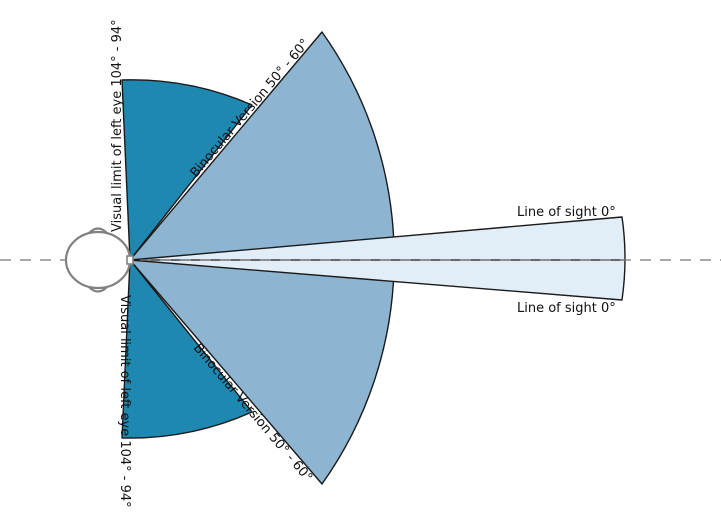 The width and height of the screenshot is (721, 516). I want to click on line-of-sight-label-bottom: Line of sight 0°, so click(566, 308).